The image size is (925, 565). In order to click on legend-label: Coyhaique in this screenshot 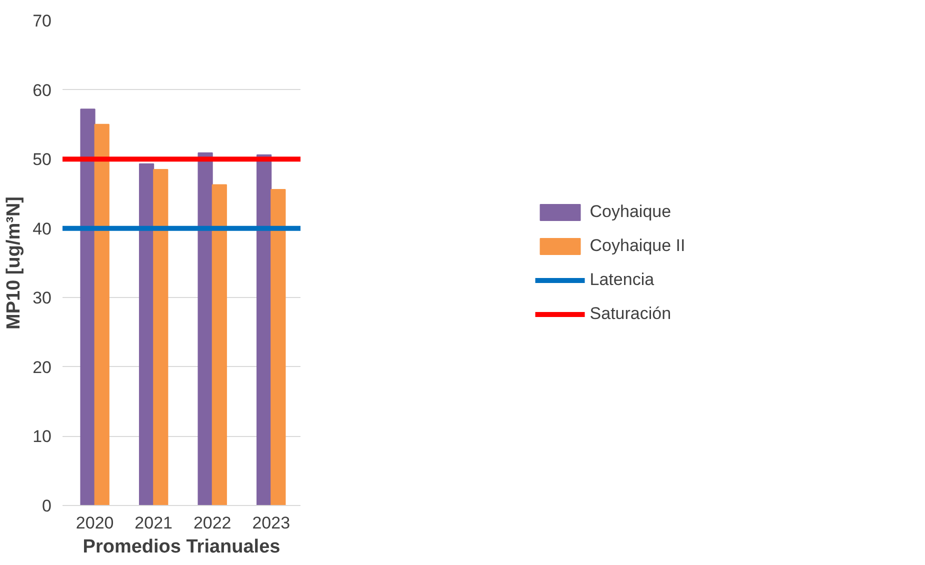, I will do `click(631, 212)`.